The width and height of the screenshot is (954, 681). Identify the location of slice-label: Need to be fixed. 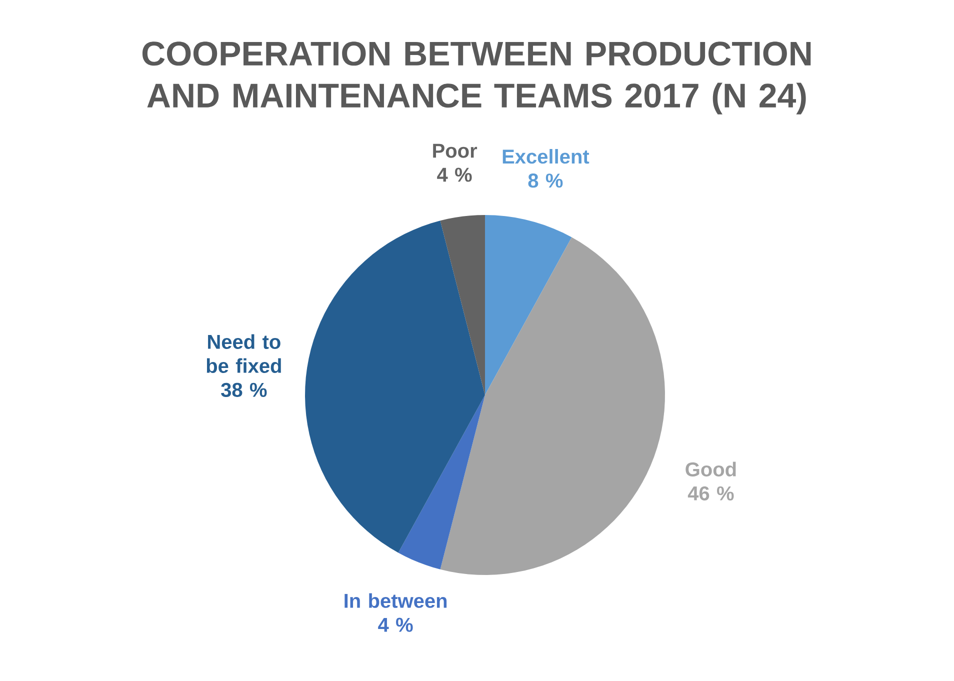
(243, 353).